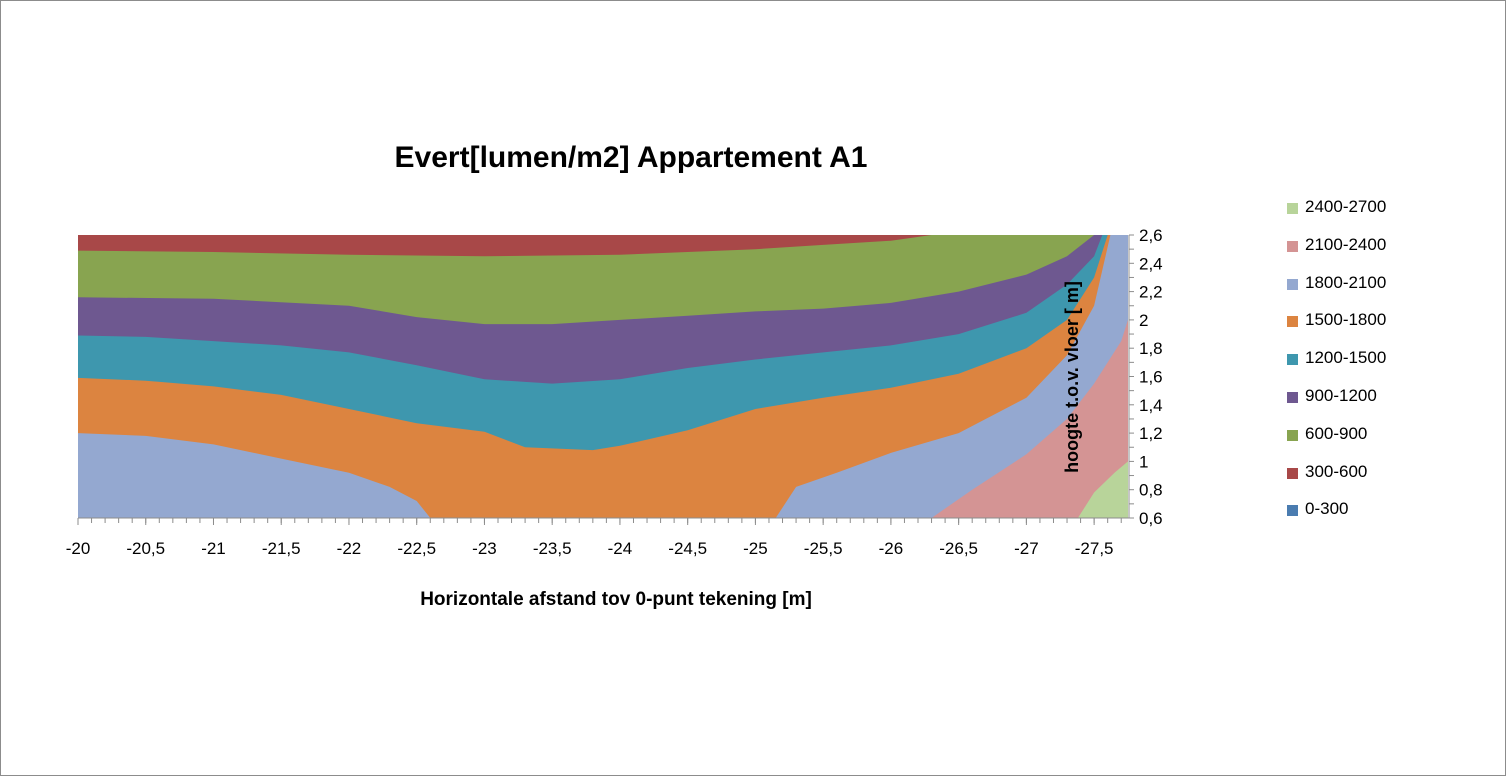 The height and width of the screenshot is (777, 1506). I want to click on legend-label: 600-900, so click(1336, 433).